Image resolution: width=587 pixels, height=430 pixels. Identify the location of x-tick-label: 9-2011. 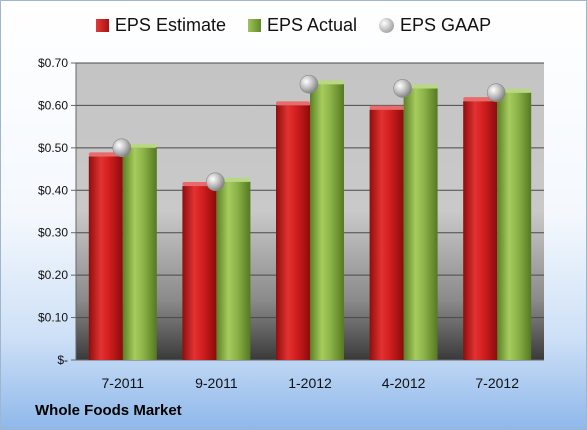
(216, 383).